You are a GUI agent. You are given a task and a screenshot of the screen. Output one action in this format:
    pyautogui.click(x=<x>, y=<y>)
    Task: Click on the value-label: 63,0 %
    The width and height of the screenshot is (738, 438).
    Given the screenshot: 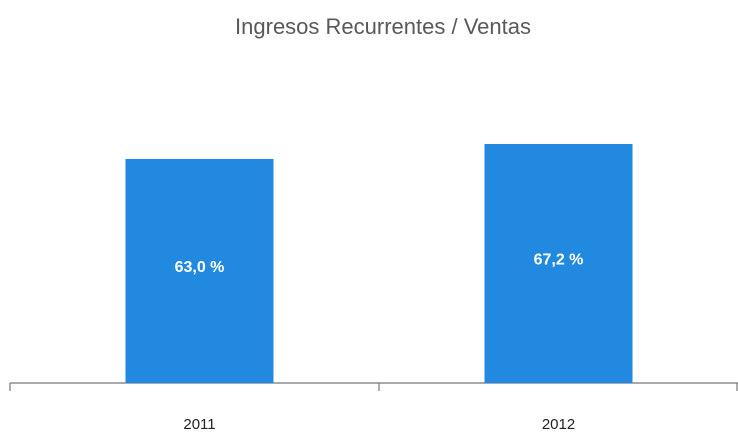 What is the action you would take?
    pyautogui.click(x=200, y=267)
    